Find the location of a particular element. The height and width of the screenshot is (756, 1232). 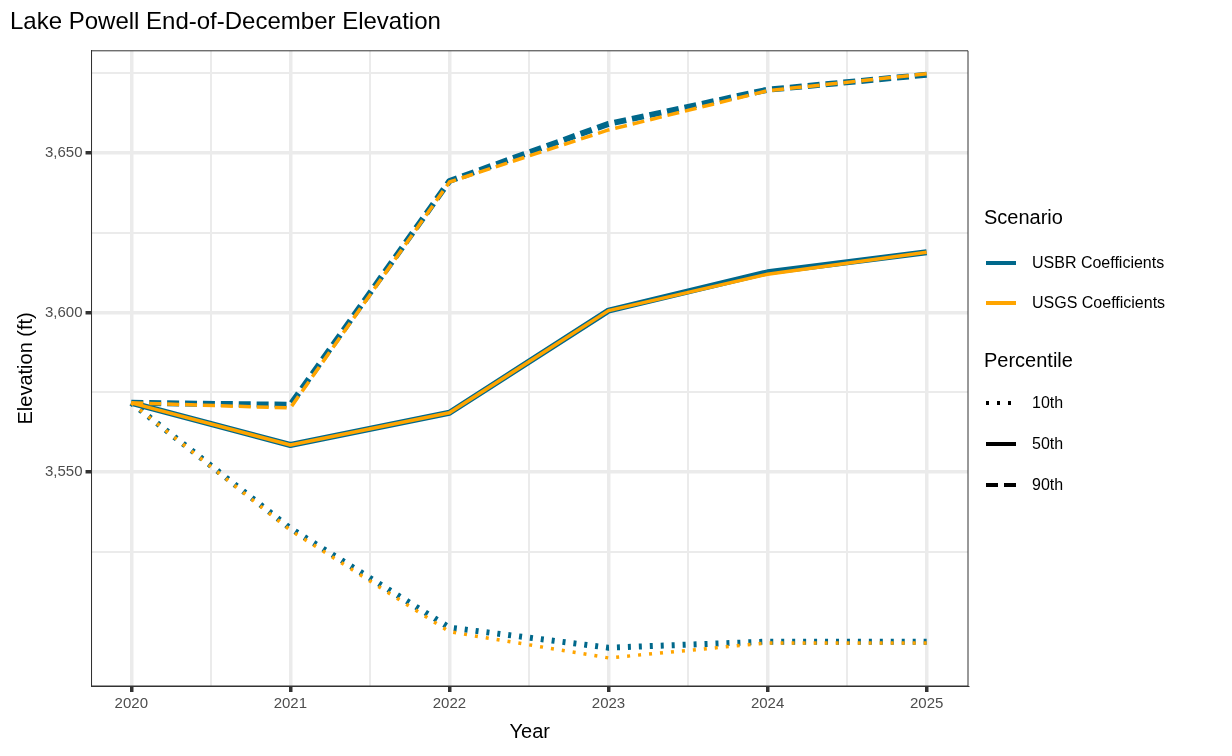

text: 50th is located at coordinates (1048, 443).